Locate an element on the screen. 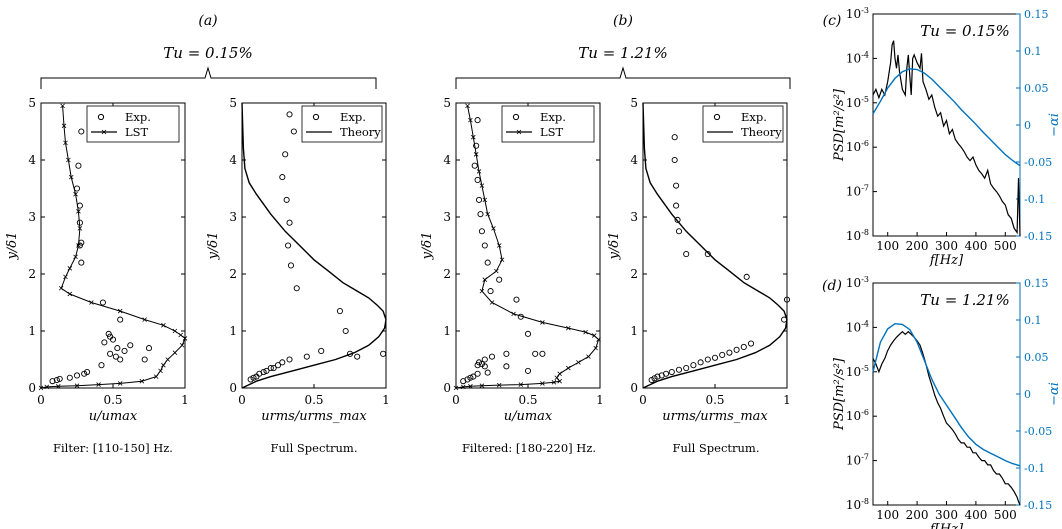 This screenshot has width=1062, height=529. caption-a2: Full Spectrum. is located at coordinates (314, 448).